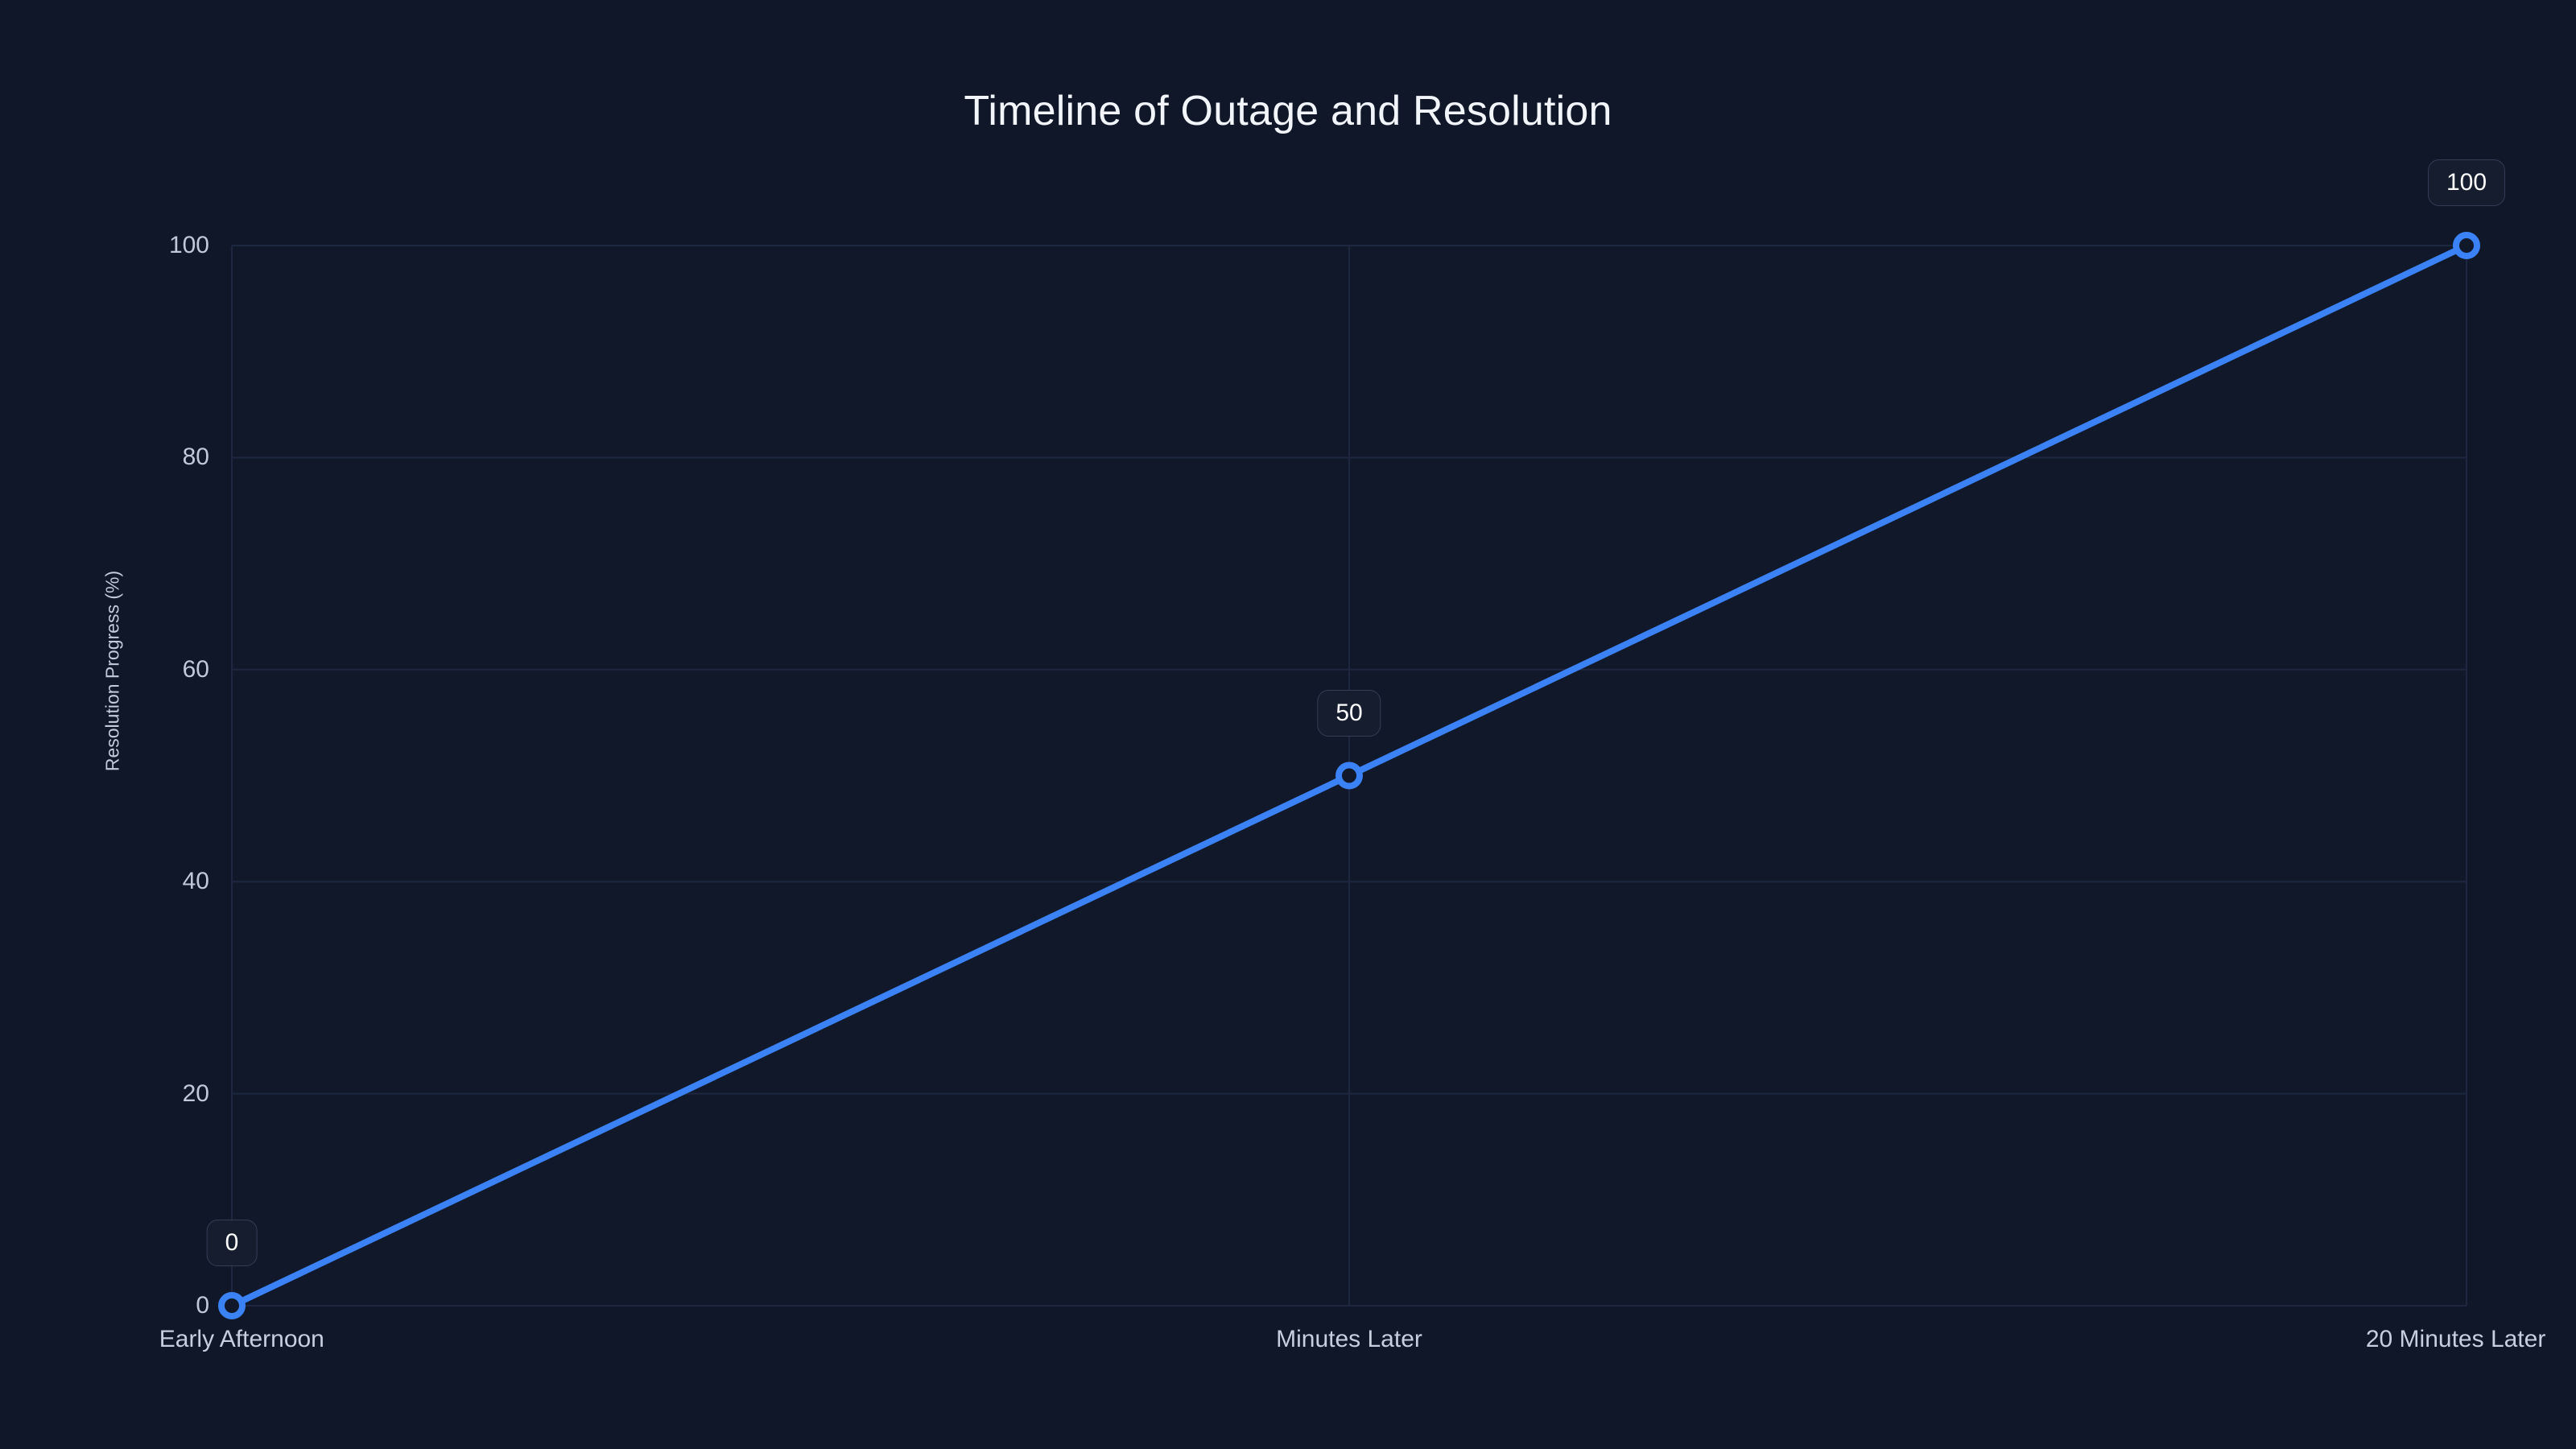  What do you see at coordinates (1288, 111) in the screenshot?
I see `chart-title: Timeline of Outage and Resolution` at bounding box center [1288, 111].